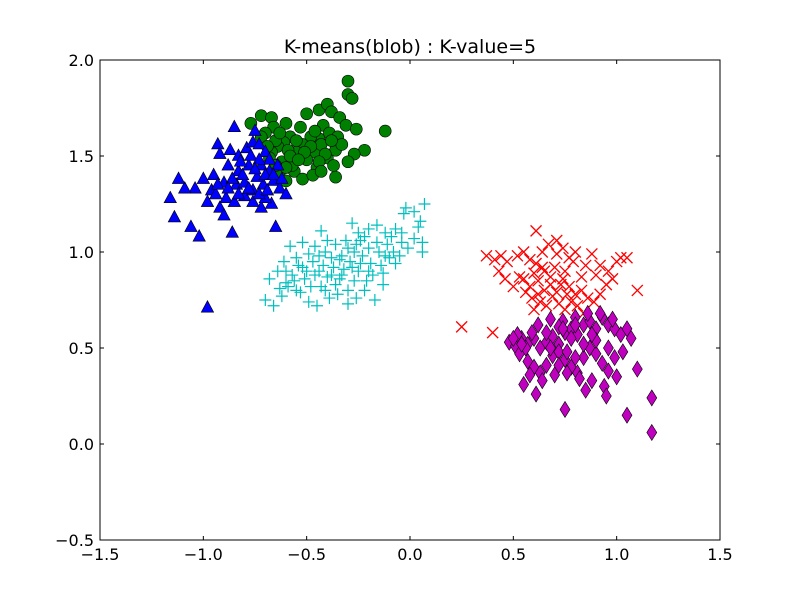  I want to click on x-tick-label: 0.5, so click(513, 554).